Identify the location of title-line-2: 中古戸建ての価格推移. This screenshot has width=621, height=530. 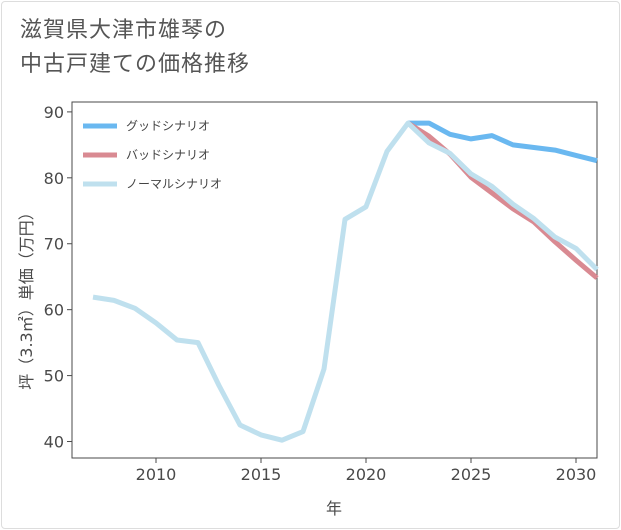
(135, 64).